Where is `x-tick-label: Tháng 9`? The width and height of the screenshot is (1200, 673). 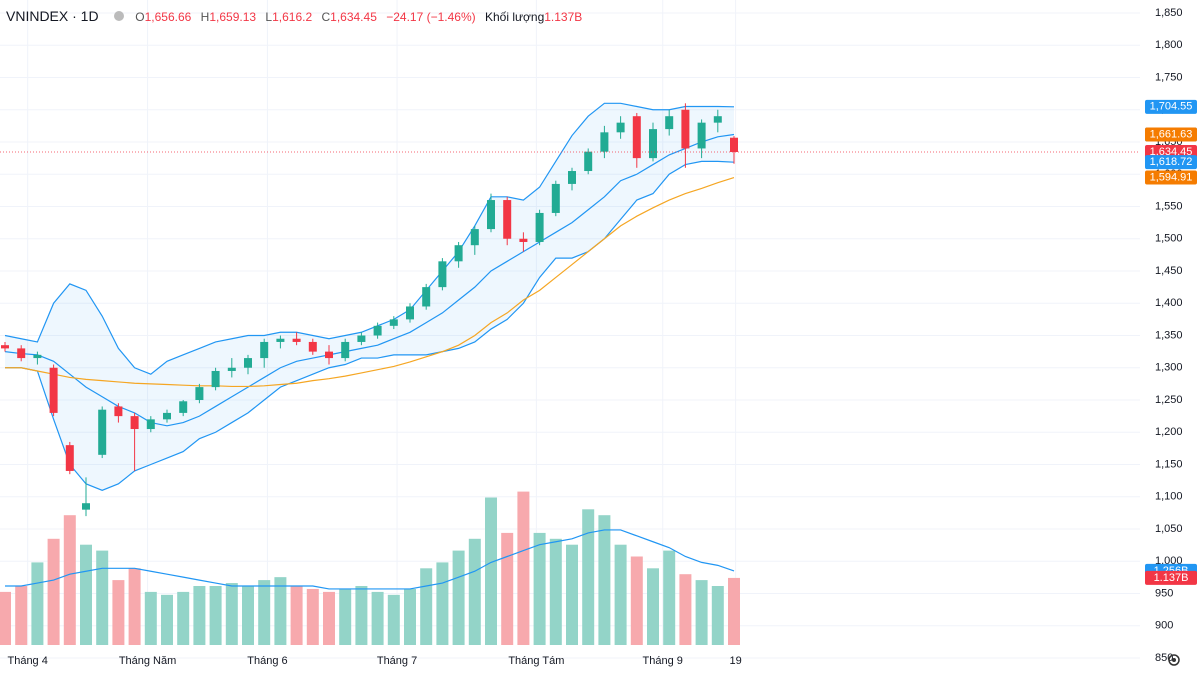
x-tick-label: Tháng 9 is located at coordinates (663, 661).